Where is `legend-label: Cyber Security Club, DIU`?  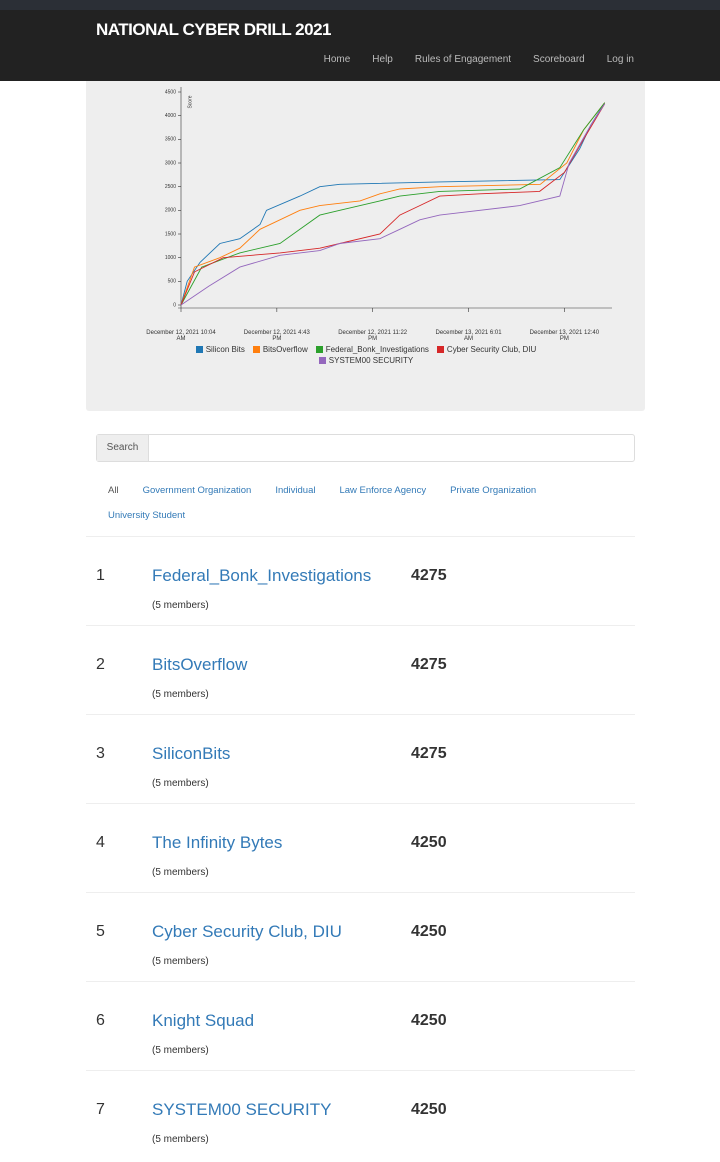 legend-label: Cyber Security Club, DIU is located at coordinates (491, 349).